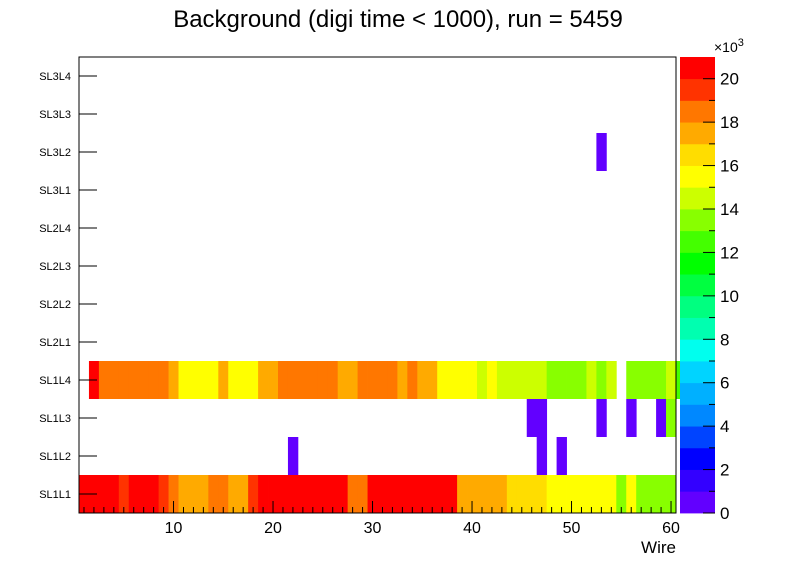 This screenshot has height=577, width=796. Describe the element at coordinates (174, 528) in the screenshot. I see `x-tick-label: 10` at that location.